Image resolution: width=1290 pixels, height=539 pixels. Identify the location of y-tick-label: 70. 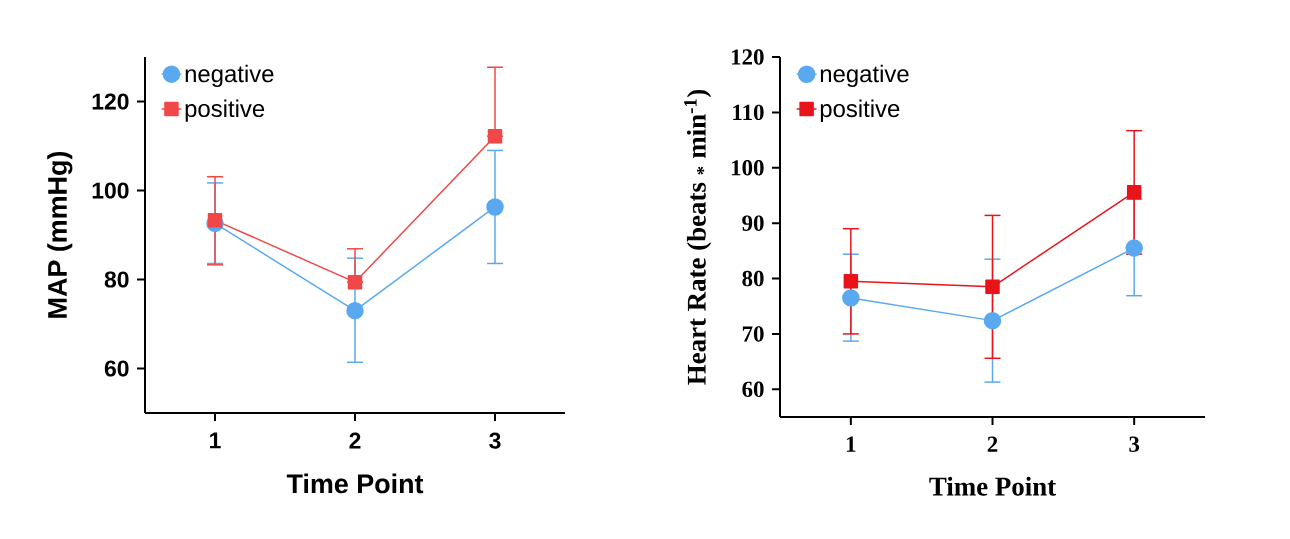
(753, 334).